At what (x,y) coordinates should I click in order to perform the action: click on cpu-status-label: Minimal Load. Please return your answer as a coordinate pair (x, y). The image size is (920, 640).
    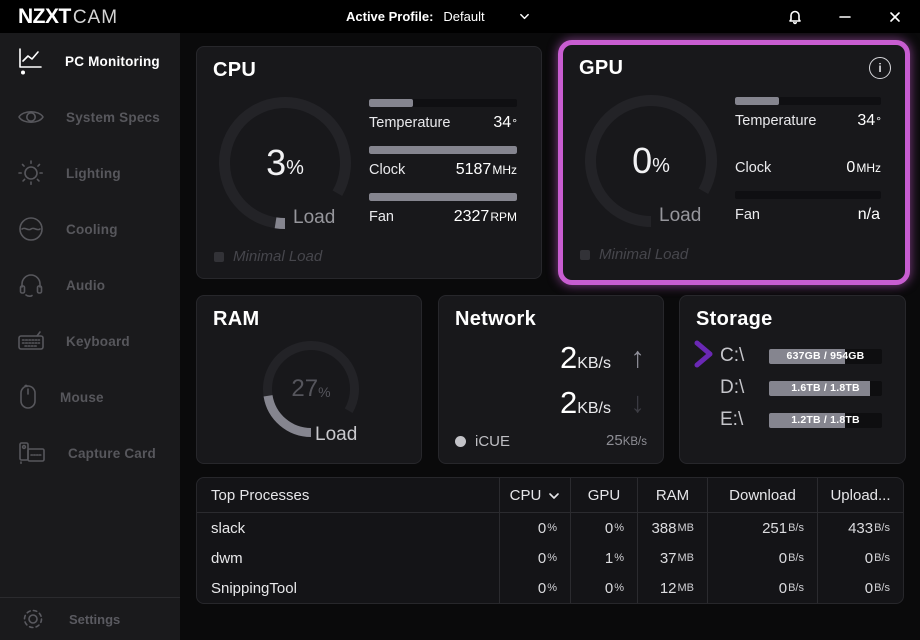
    Looking at the image, I should click on (278, 256).